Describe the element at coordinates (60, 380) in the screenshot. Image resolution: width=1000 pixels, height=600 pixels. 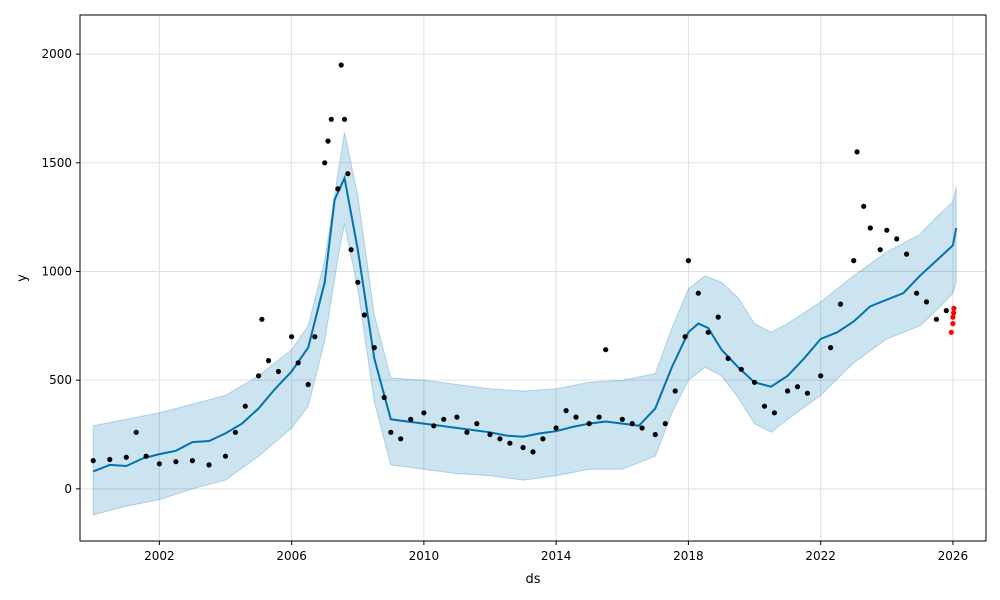
I see `y-tick-label: 500` at that location.